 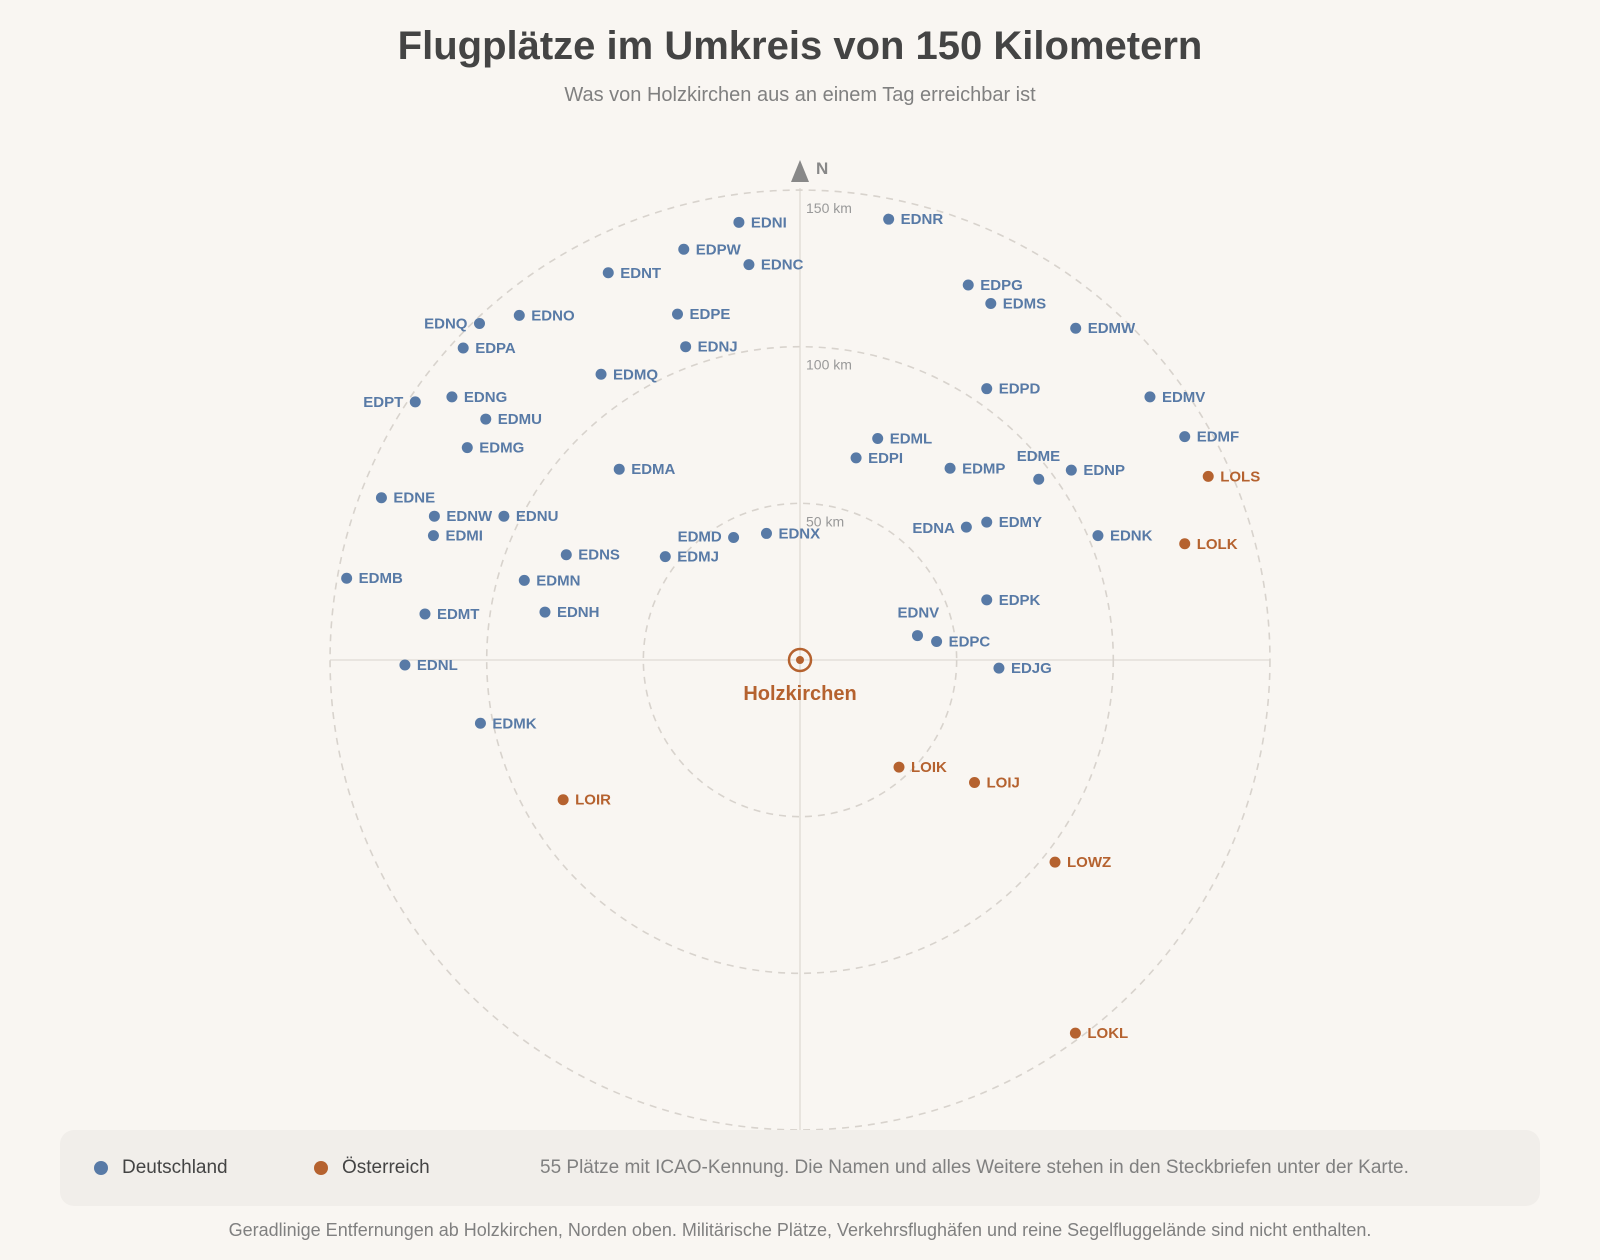 I want to click on airport-edpe: EDPE, so click(x=700, y=314).